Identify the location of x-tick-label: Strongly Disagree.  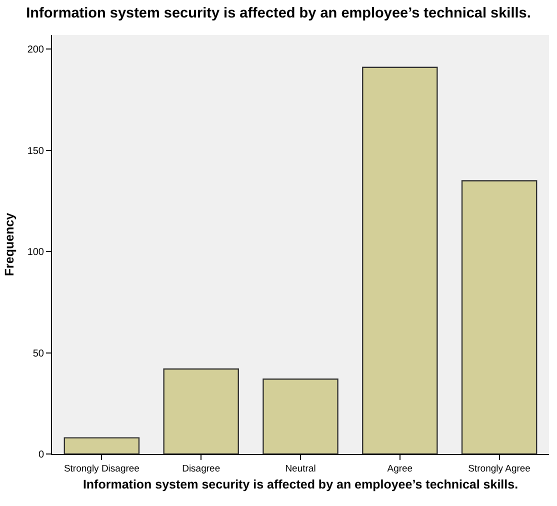
(102, 468).